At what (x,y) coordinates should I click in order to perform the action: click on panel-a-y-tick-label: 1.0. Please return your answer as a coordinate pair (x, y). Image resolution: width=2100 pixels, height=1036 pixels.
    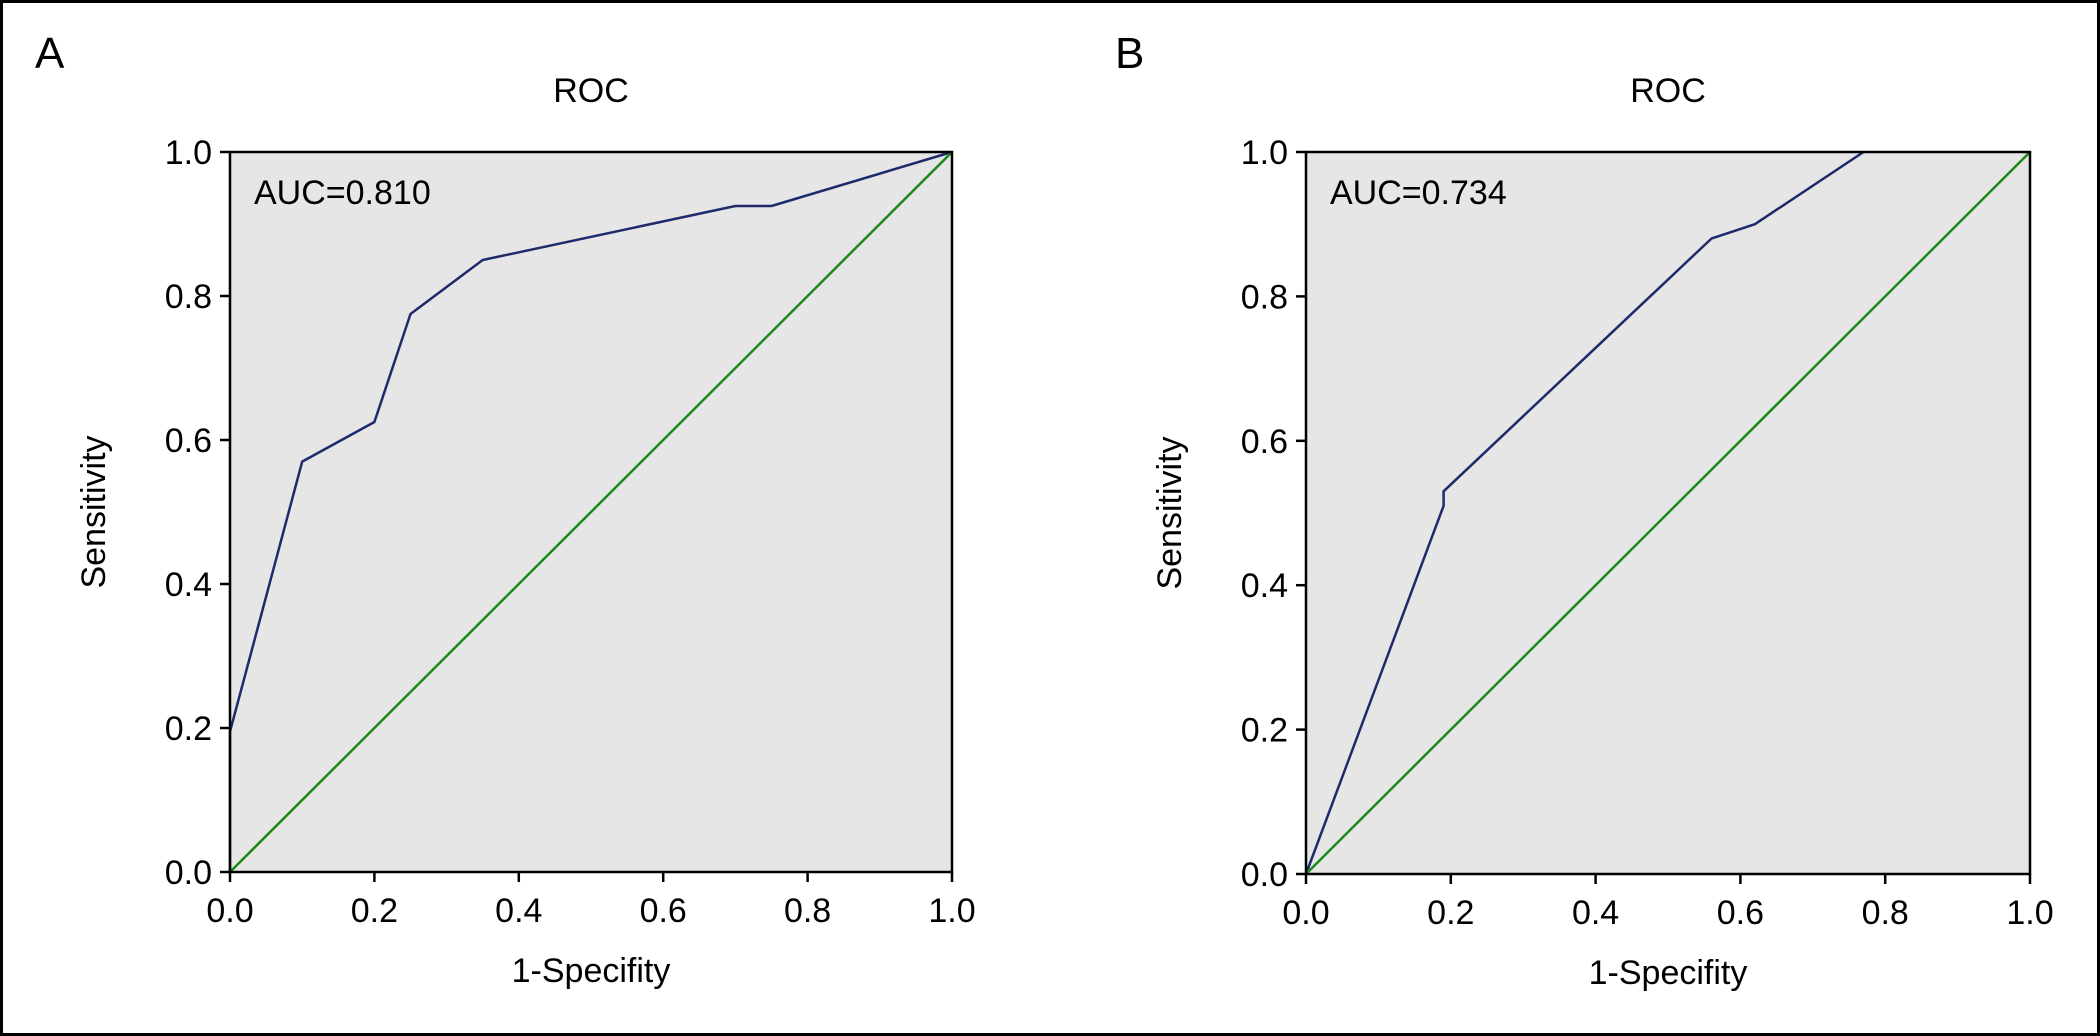
    Looking at the image, I should click on (188, 153).